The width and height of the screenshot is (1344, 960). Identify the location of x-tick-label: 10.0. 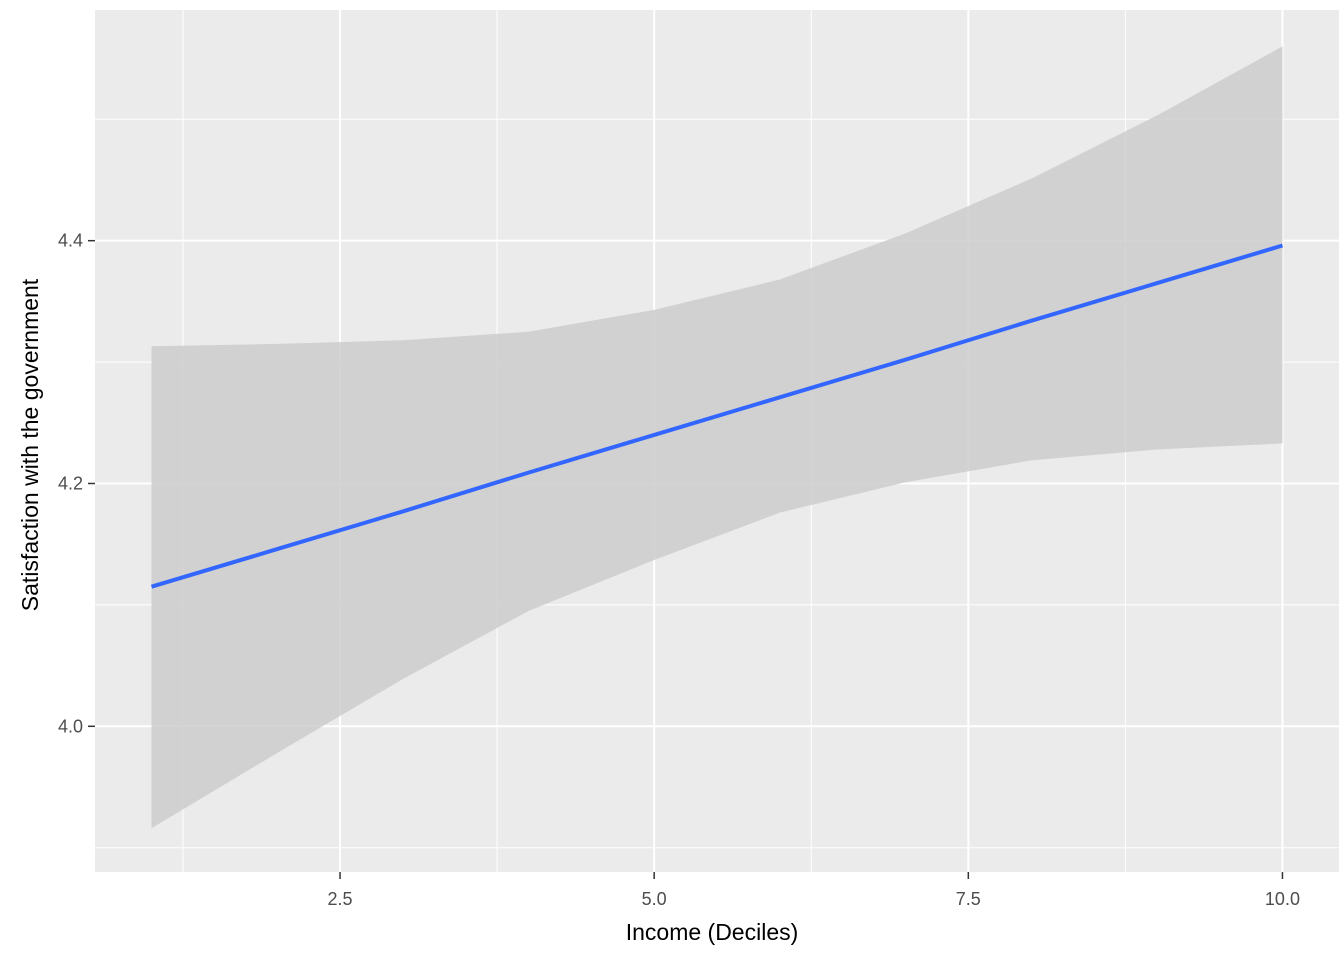
(1282, 899).